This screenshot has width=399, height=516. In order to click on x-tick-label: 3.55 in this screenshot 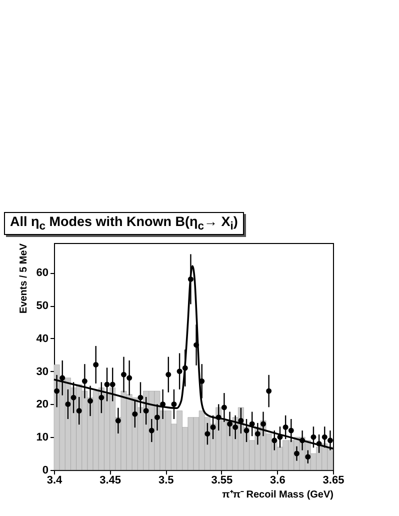, I will do `click(222, 480)`.